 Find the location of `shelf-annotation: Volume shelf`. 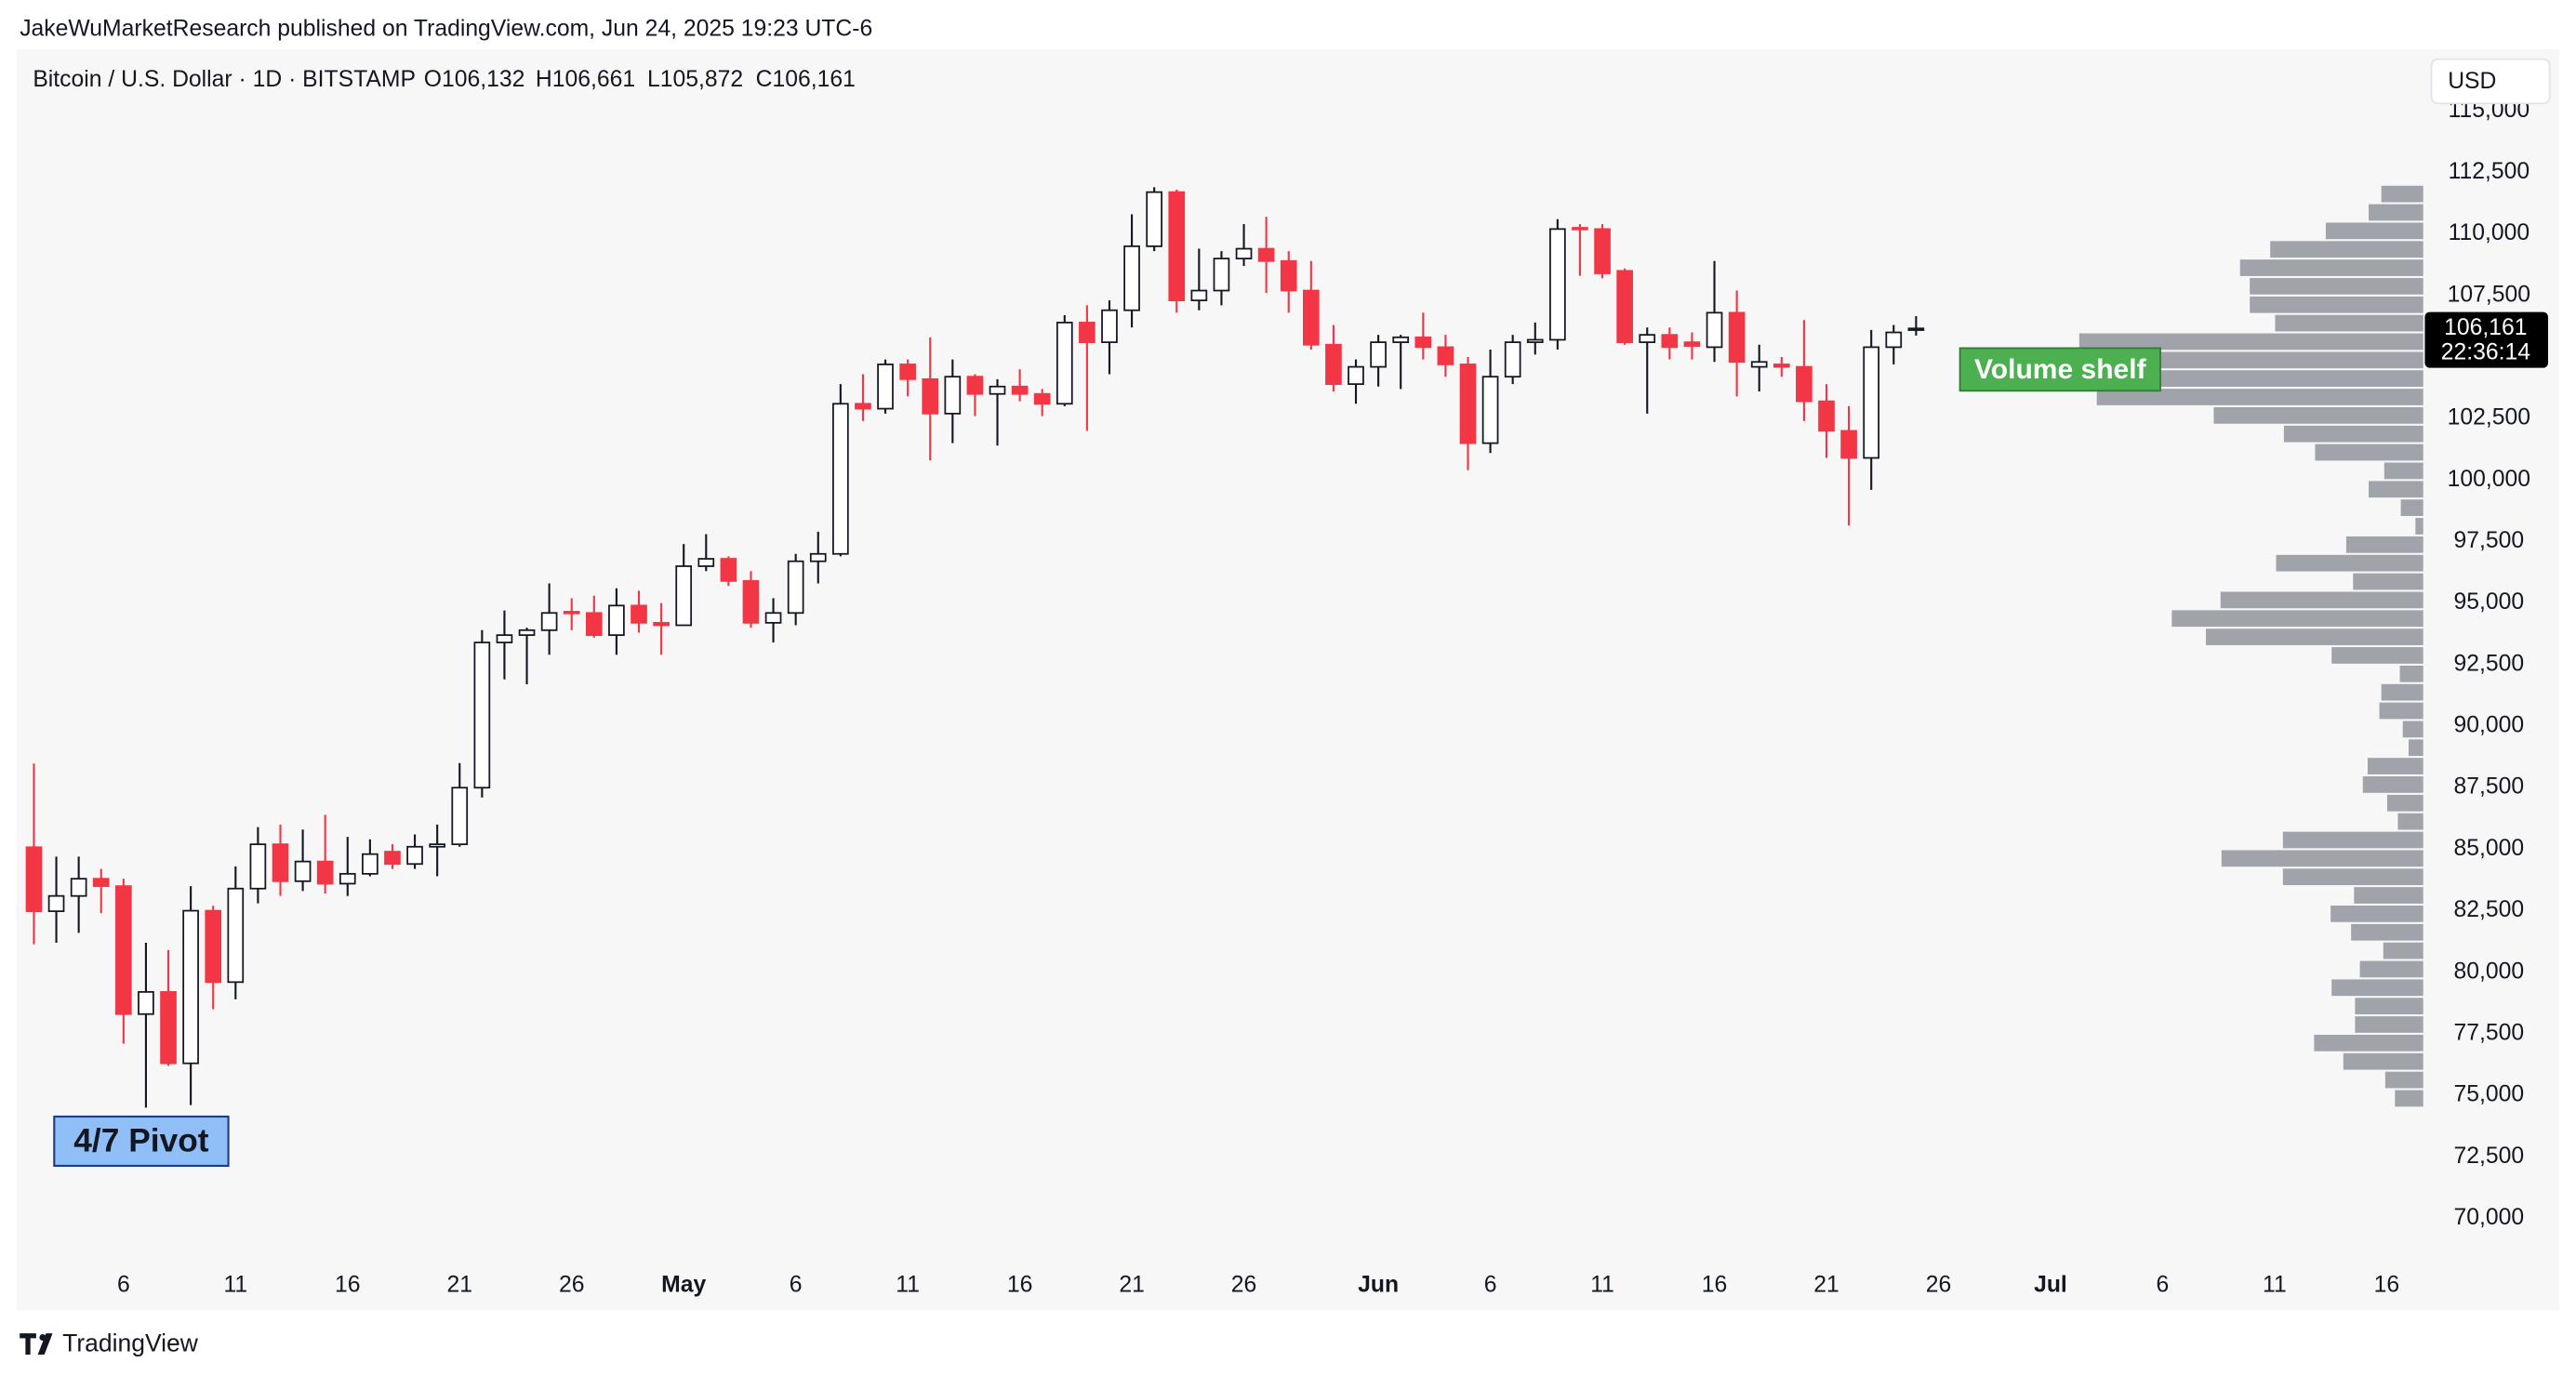

shelf-annotation: Volume shelf is located at coordinates (2060, 369).